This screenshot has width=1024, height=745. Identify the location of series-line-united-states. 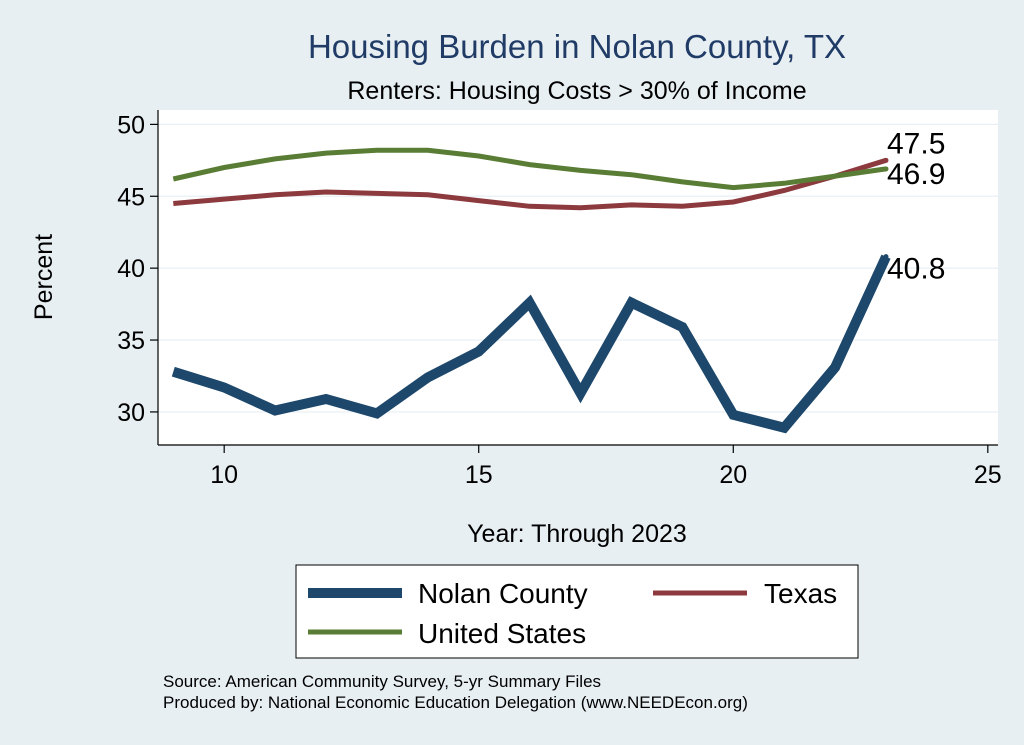
(529, 169).